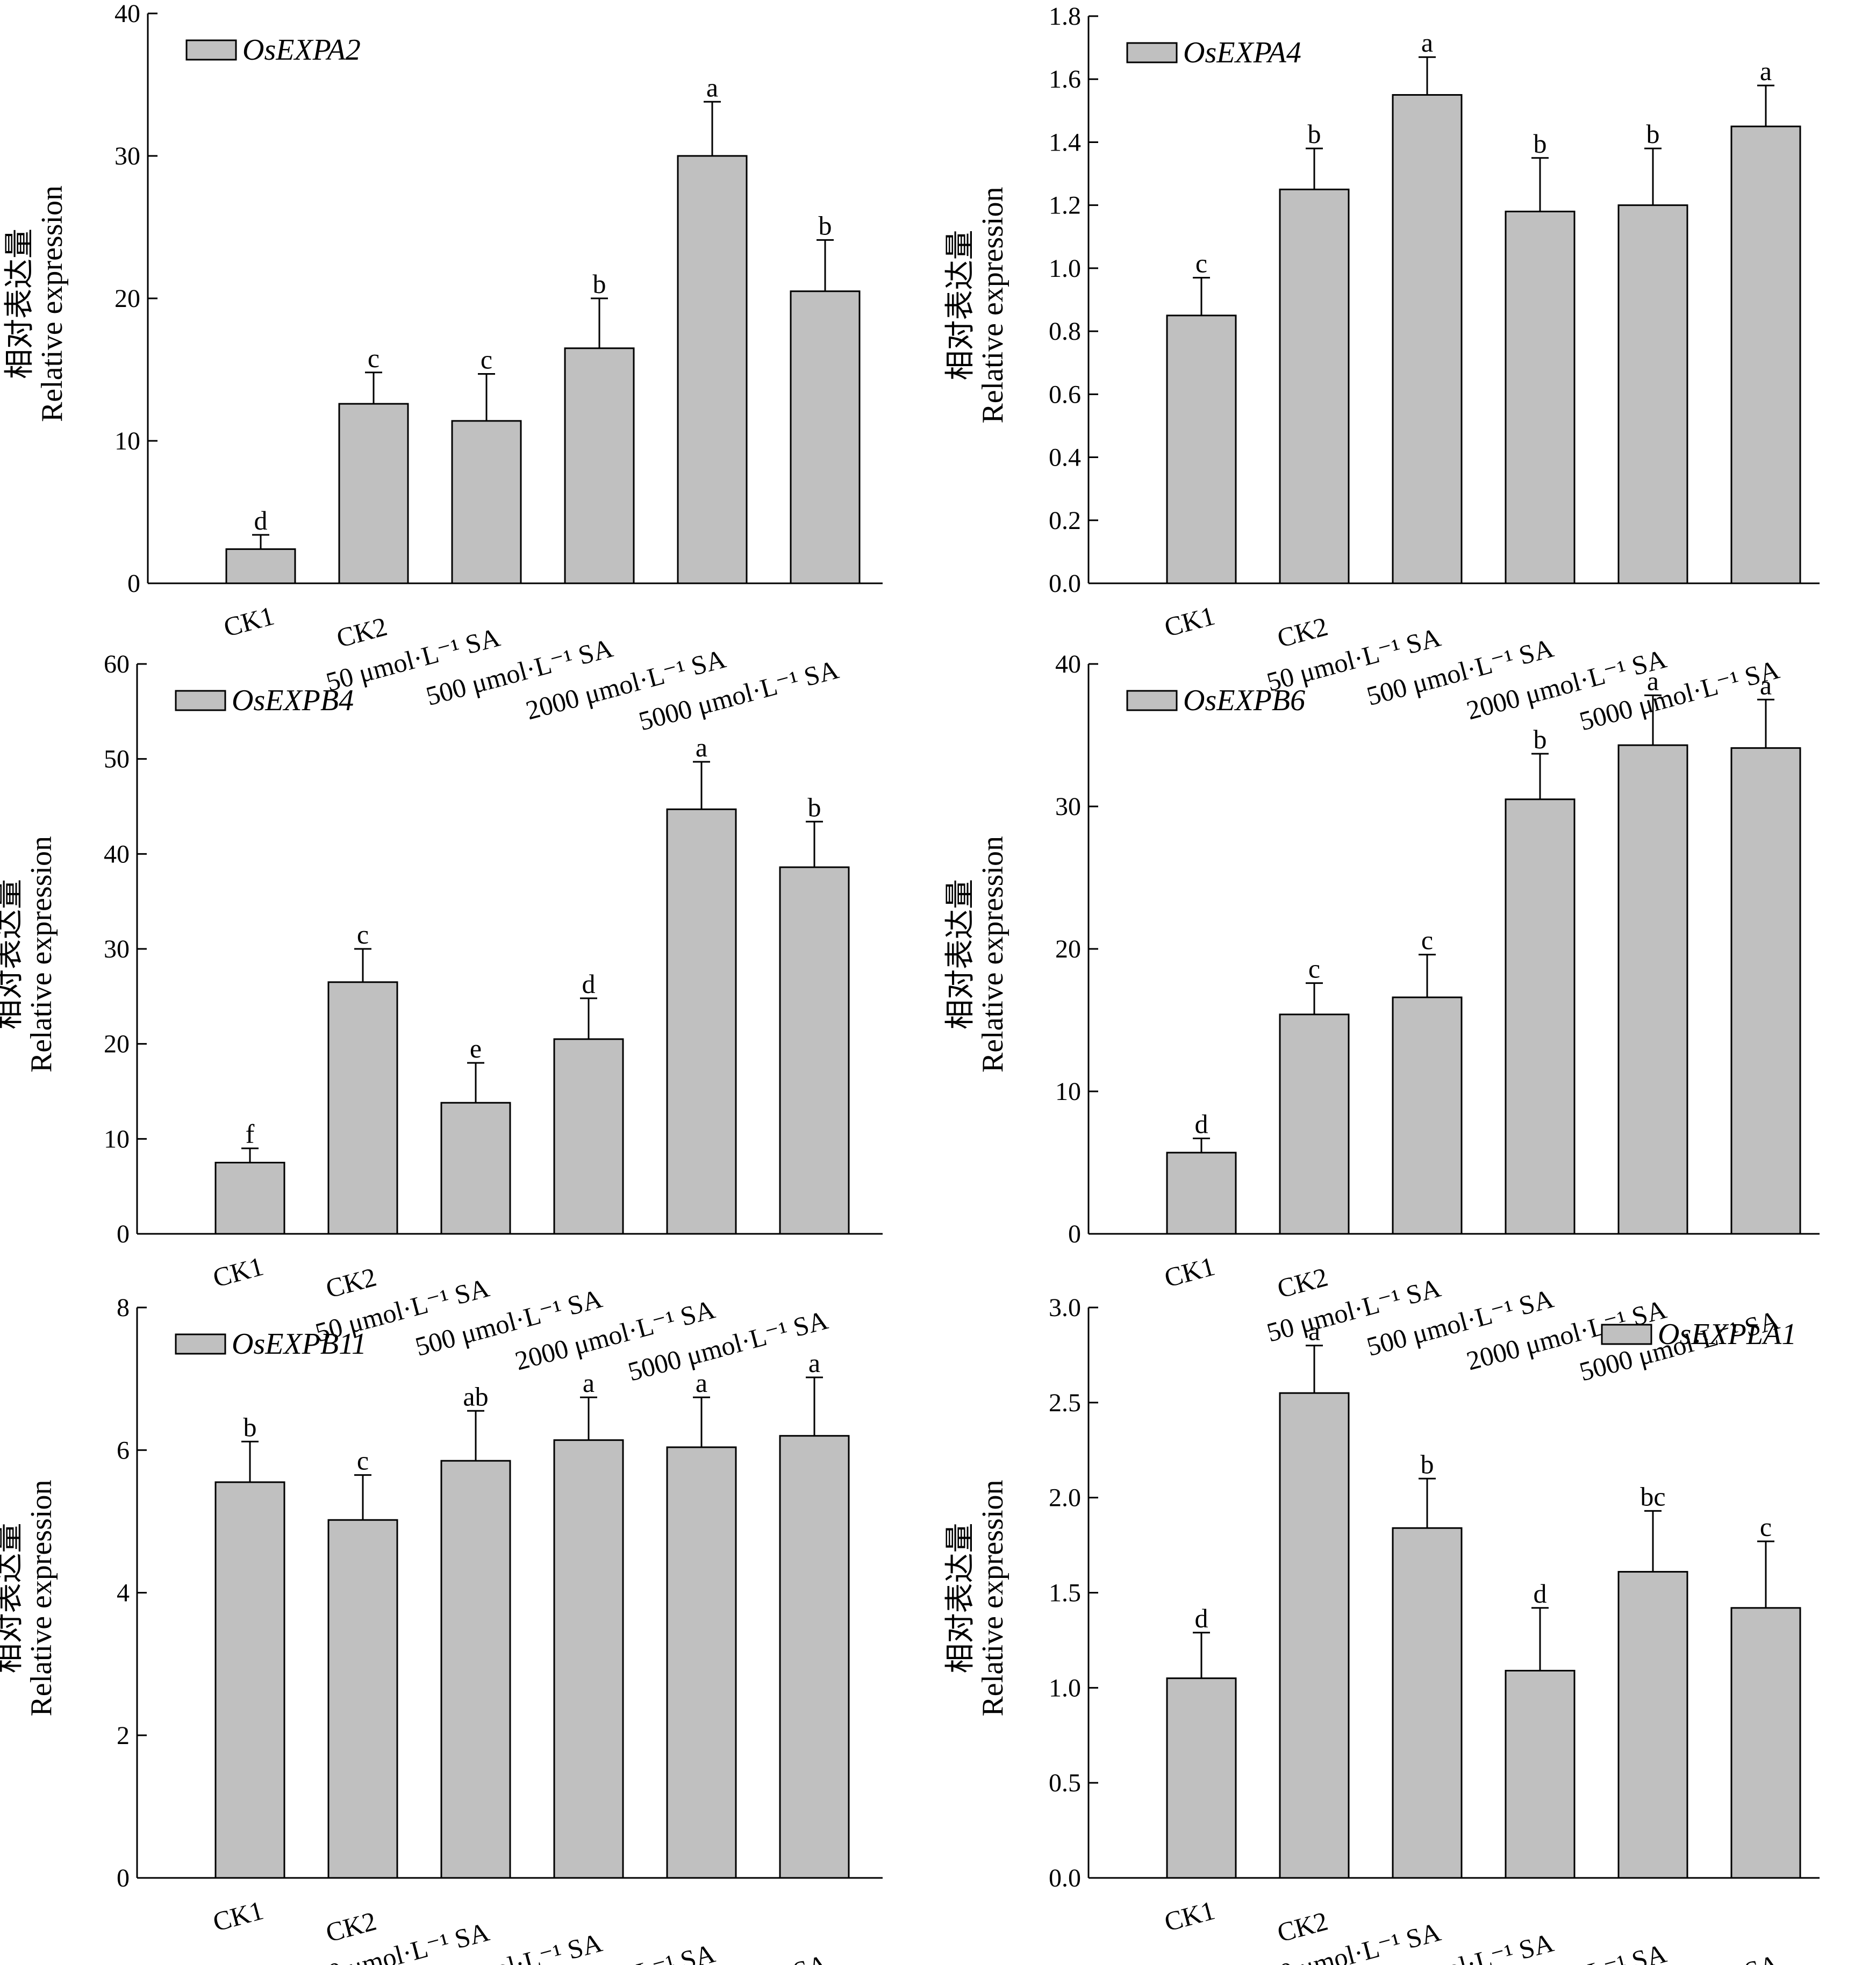 The width and height of the screenshot is (1876, 1965). Describe the element at coordinates (1065, 142) in the screenshot. I see `y-tick-label: 1.4` at that location.